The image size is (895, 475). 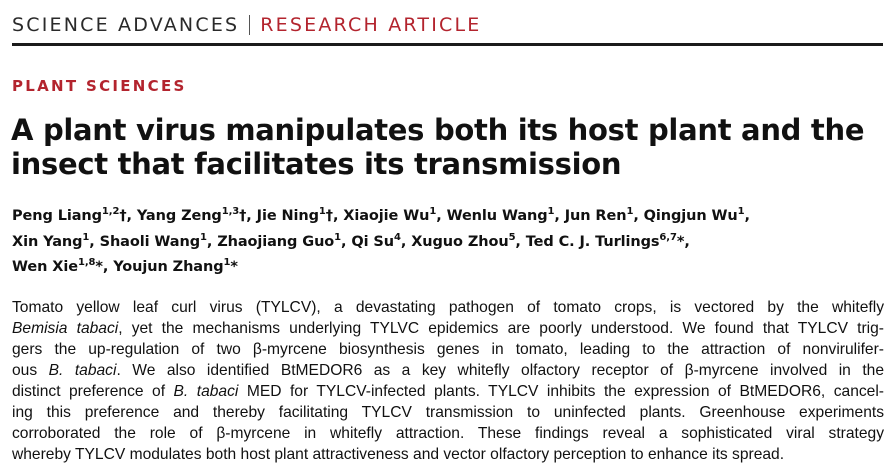 I want to click on author-affiliation: 4, so click(x=397, y=237).